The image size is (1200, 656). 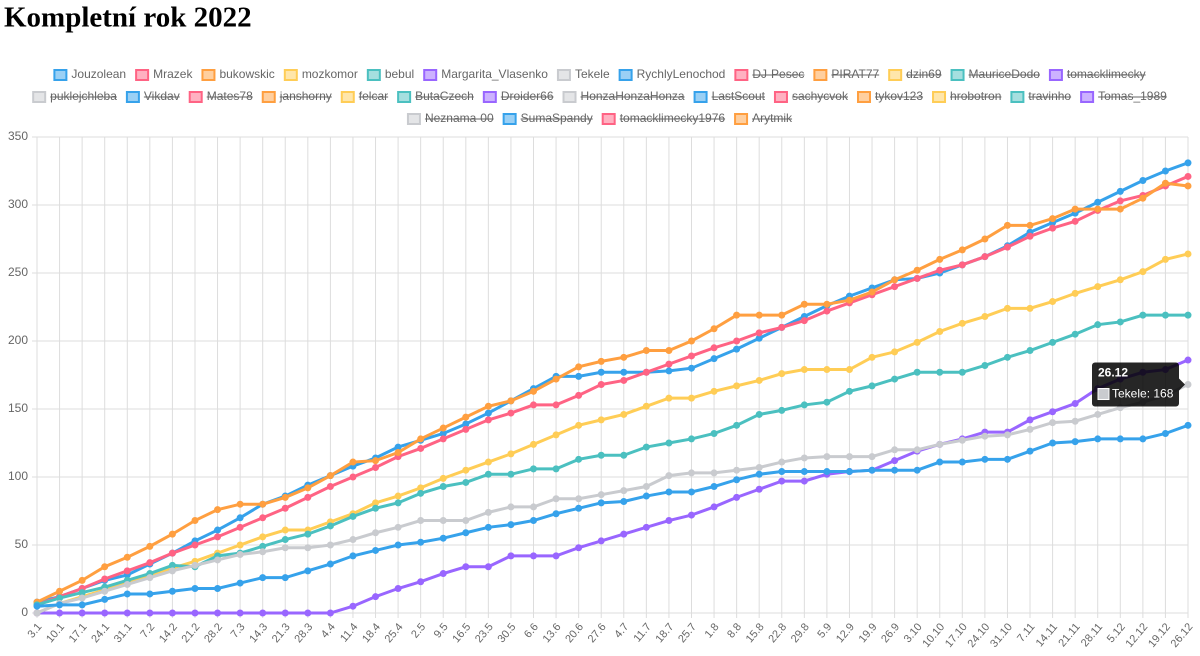 I want to click on legend-item: janshorny, so click(x=296, y=96).